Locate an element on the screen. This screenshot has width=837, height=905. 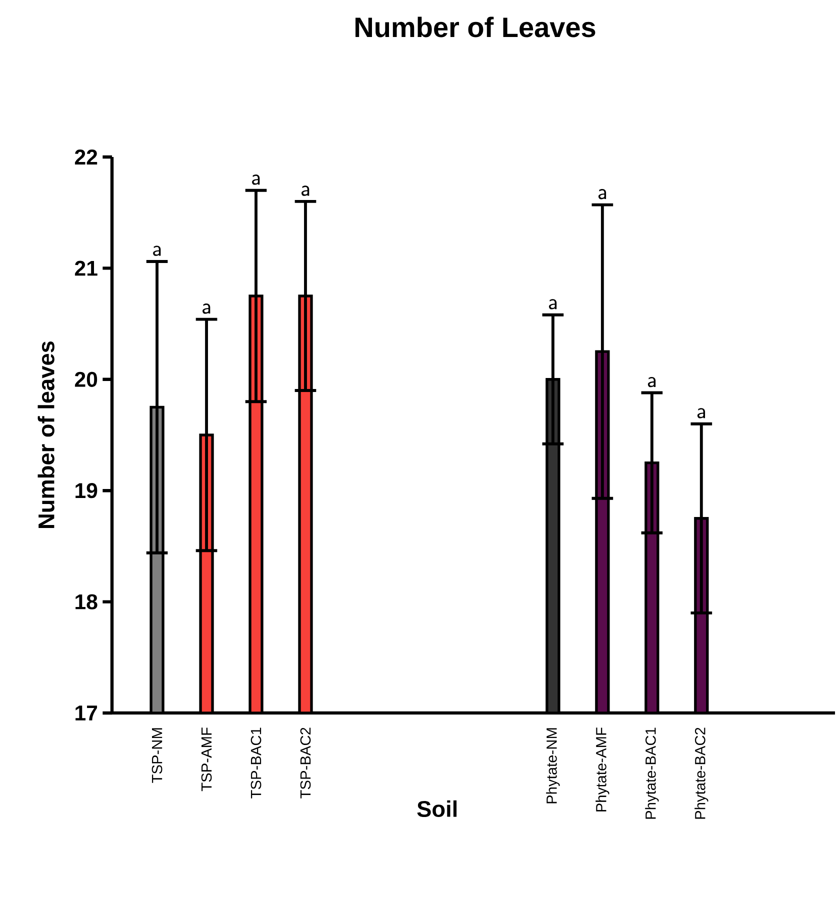
y-tick-label: 21 is located at coordinates (86, 268).